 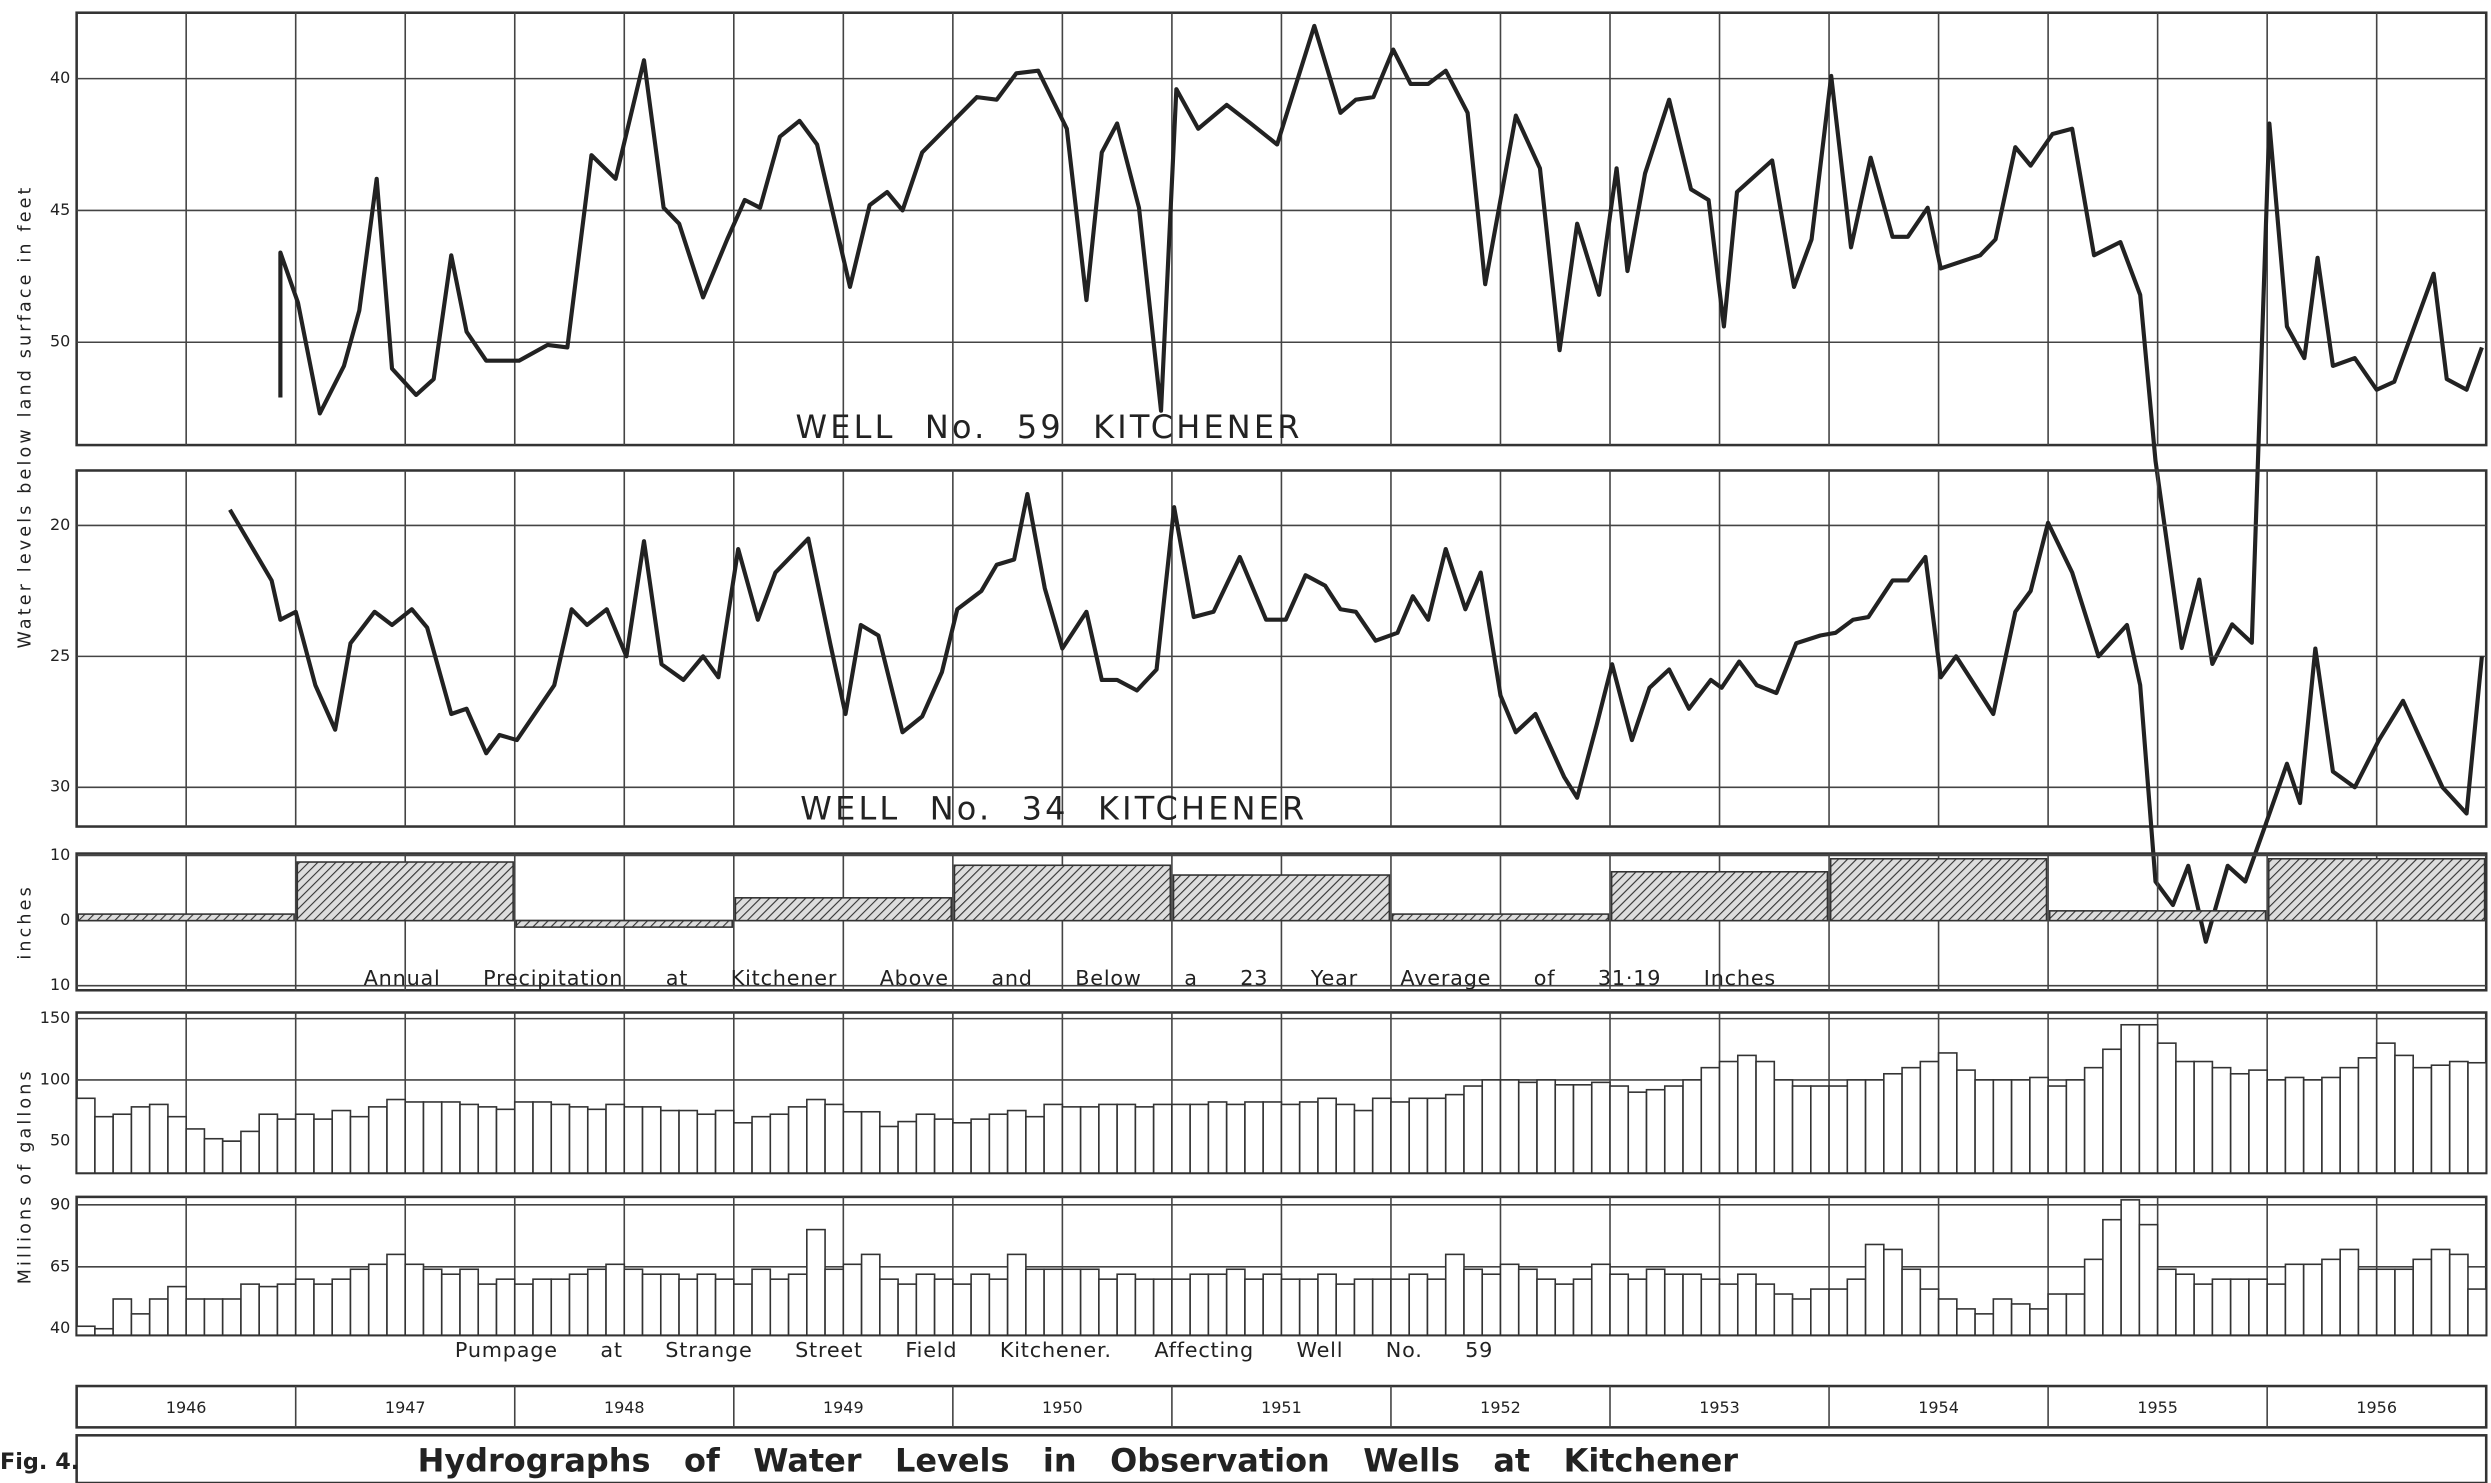 I want to click on y-tick-label: 40, so click(x=60, y=77).